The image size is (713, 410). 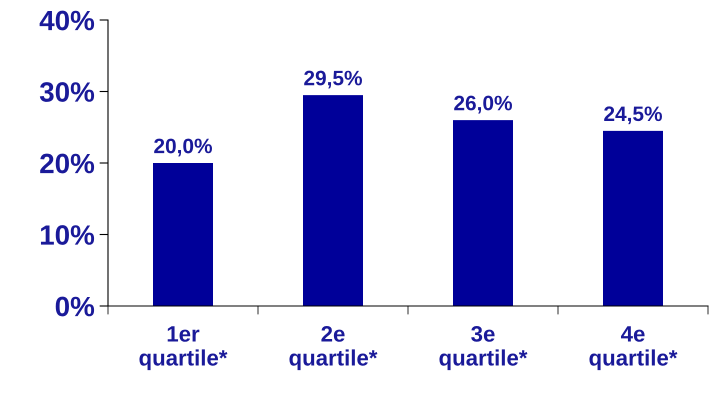 I want to click on x-tick-label: 4e quartile*, so click(x=633, y=348).